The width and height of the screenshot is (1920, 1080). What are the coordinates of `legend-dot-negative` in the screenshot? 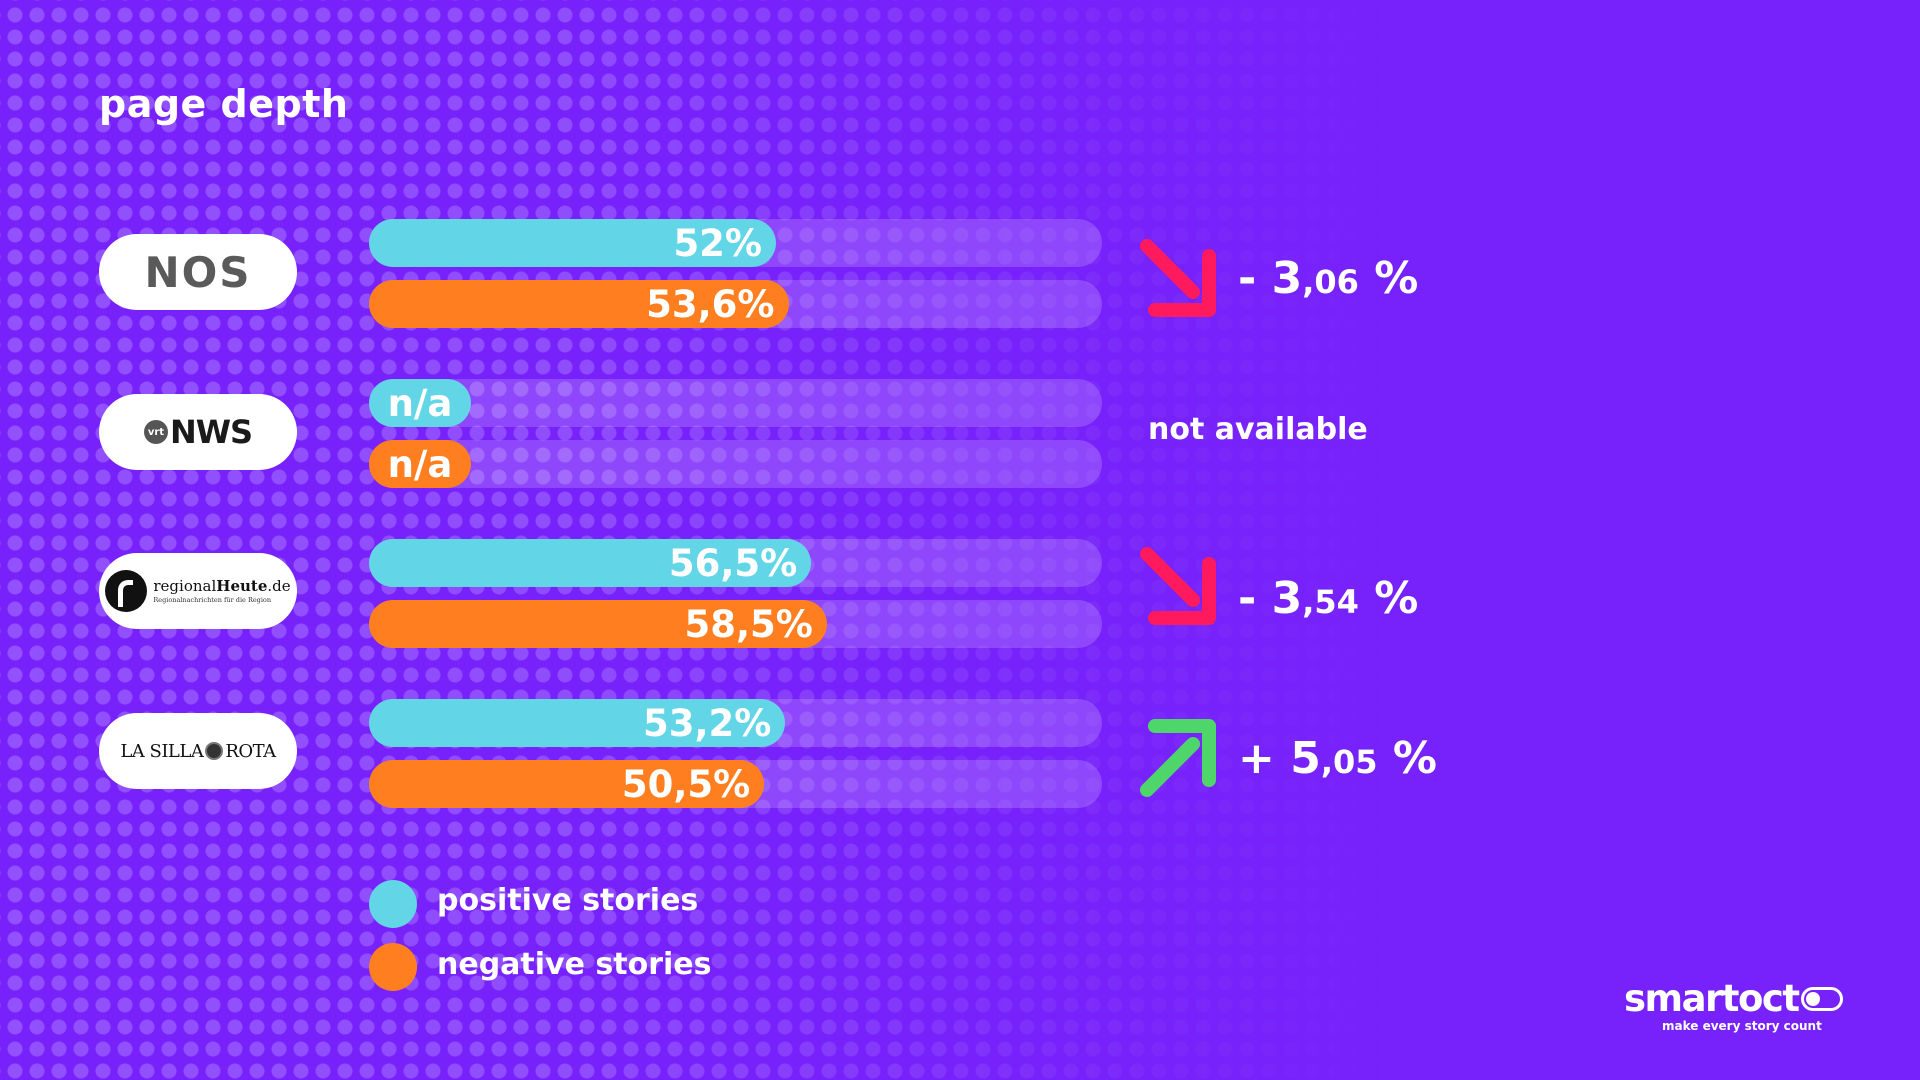 It's located at (393, 967).